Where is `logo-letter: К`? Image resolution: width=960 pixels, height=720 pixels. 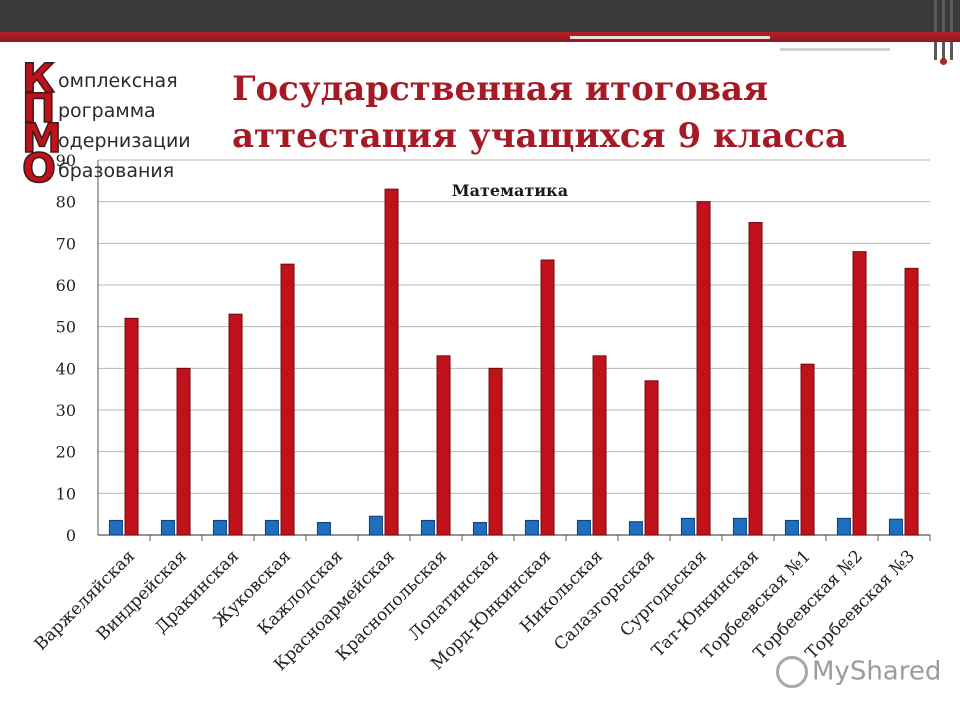
logo-letter: К is located at coordinates (38, 79).